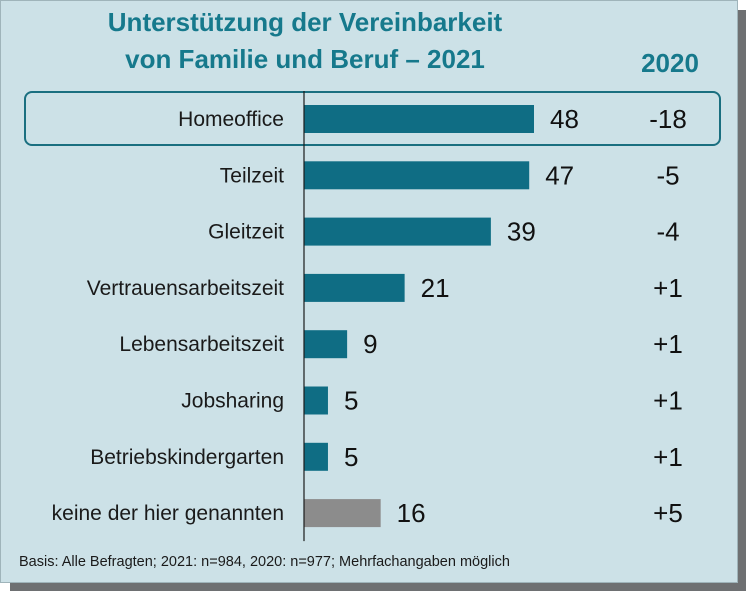 This screenshot has height=591, width=746. I want to click on category-label: Lebensarbeitszeit, so click(201, 344).